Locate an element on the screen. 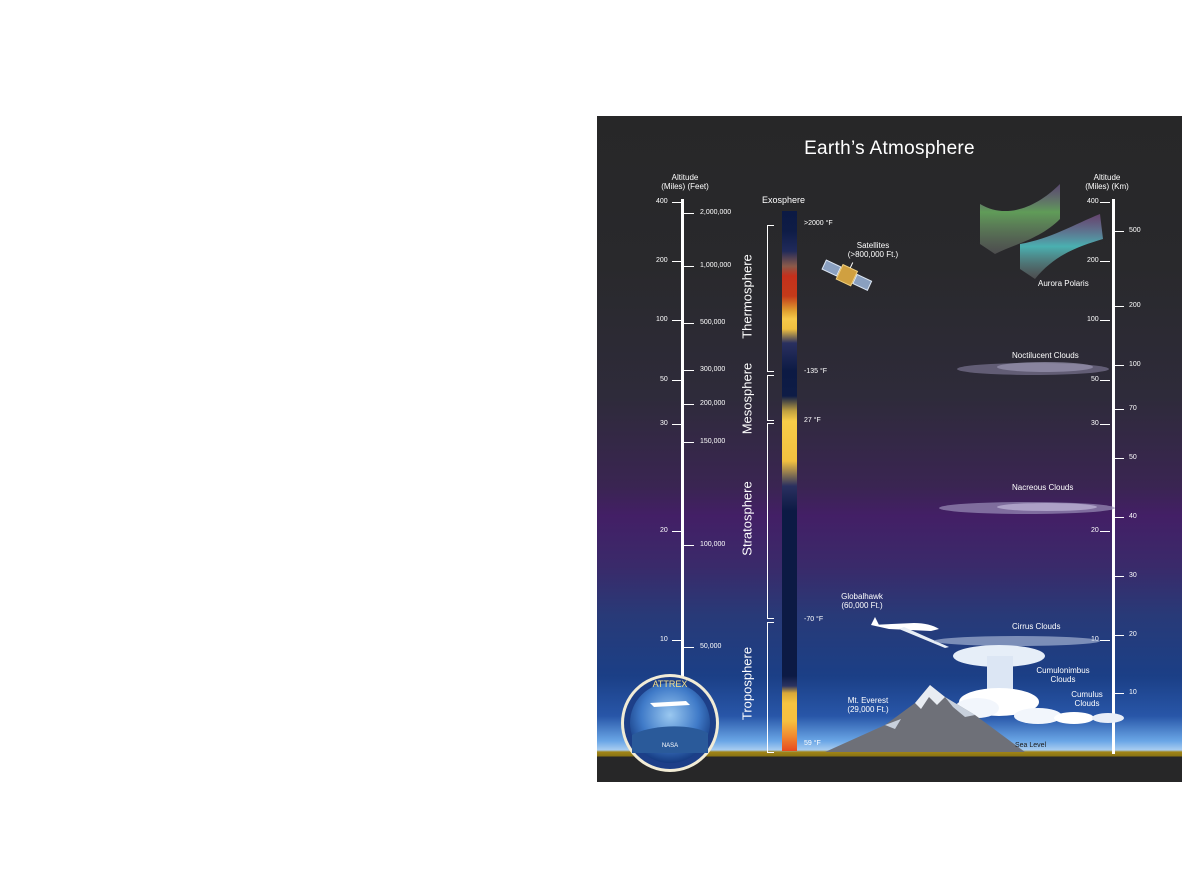  right-km-label: 30 is located at coordinates (1133, 575).